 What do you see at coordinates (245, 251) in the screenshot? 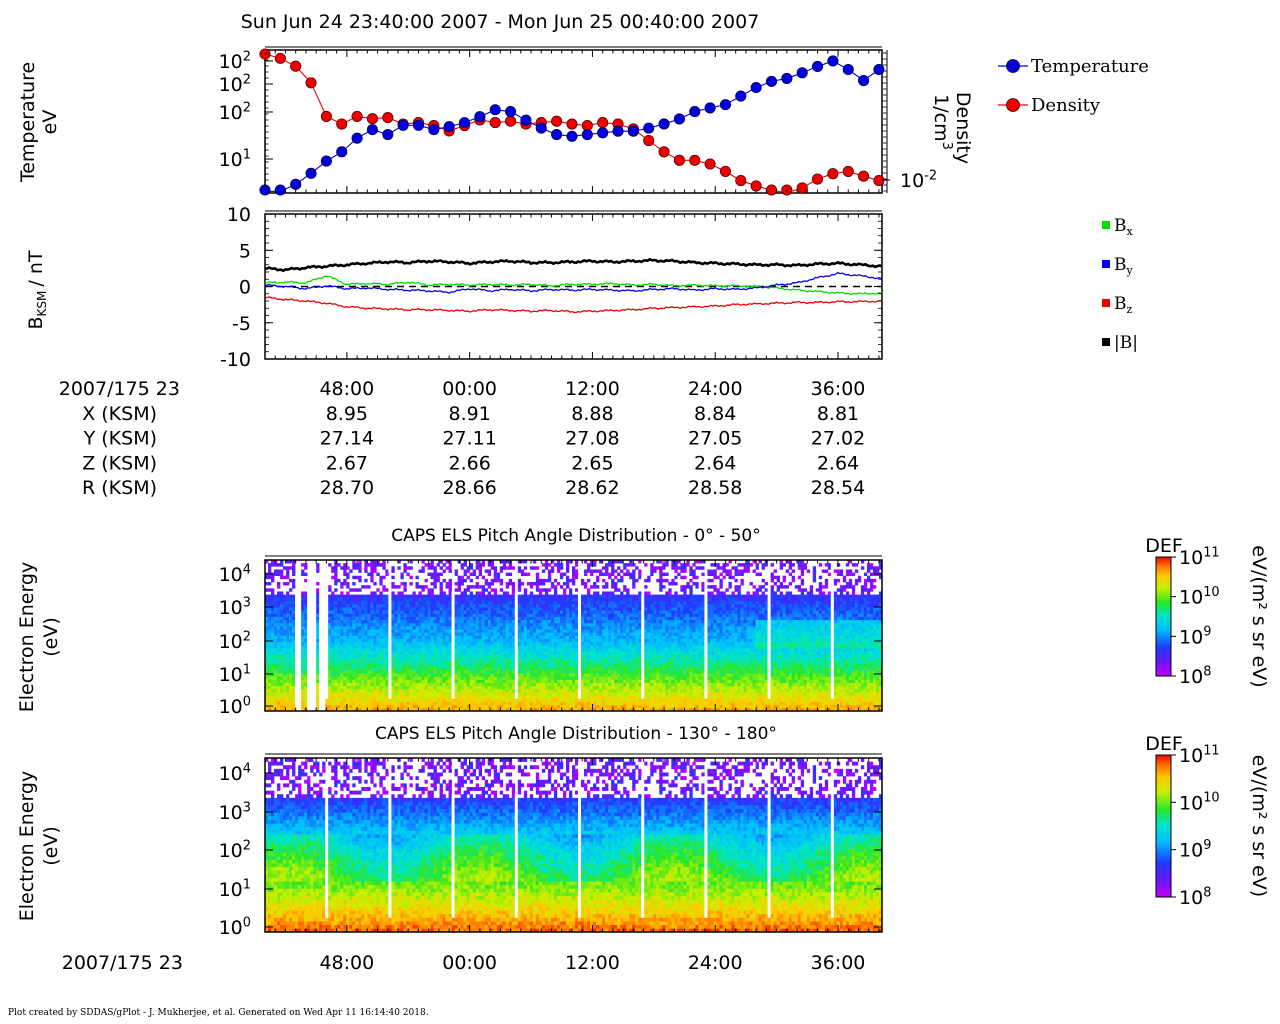
I see `b-tick-label: 5` at bounding box center [245, 251].